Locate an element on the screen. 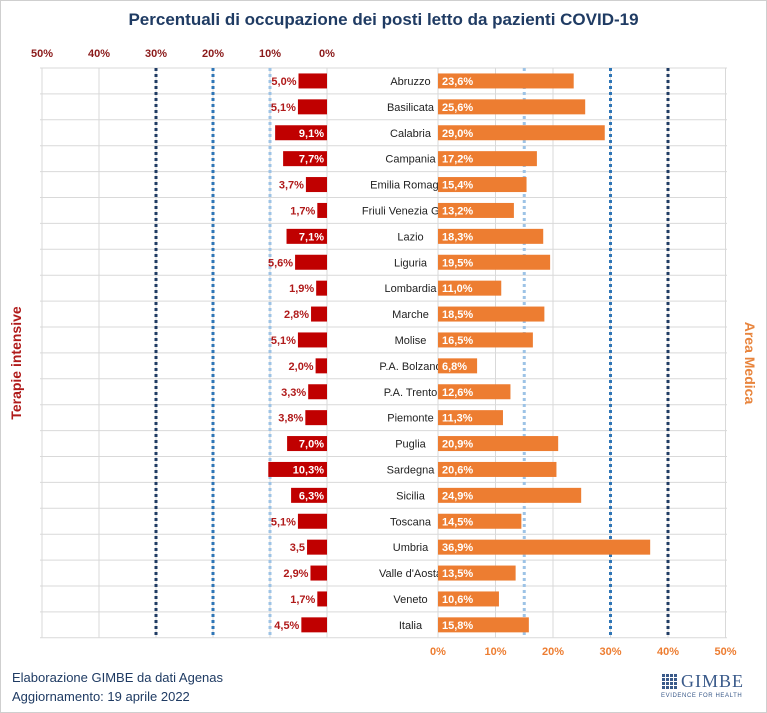 The image size is (767, 713). left-bar-label: 9,1% is located at coordinates (311, 134).